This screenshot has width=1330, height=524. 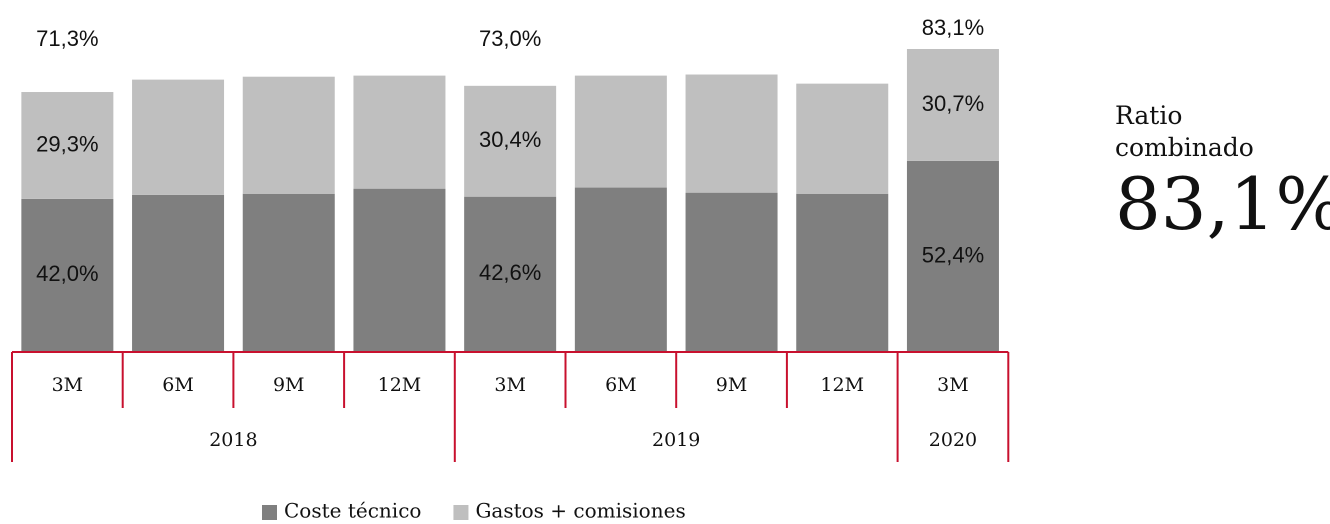 I want to click on data-label: 42,6%, so click(x=510, y=272).